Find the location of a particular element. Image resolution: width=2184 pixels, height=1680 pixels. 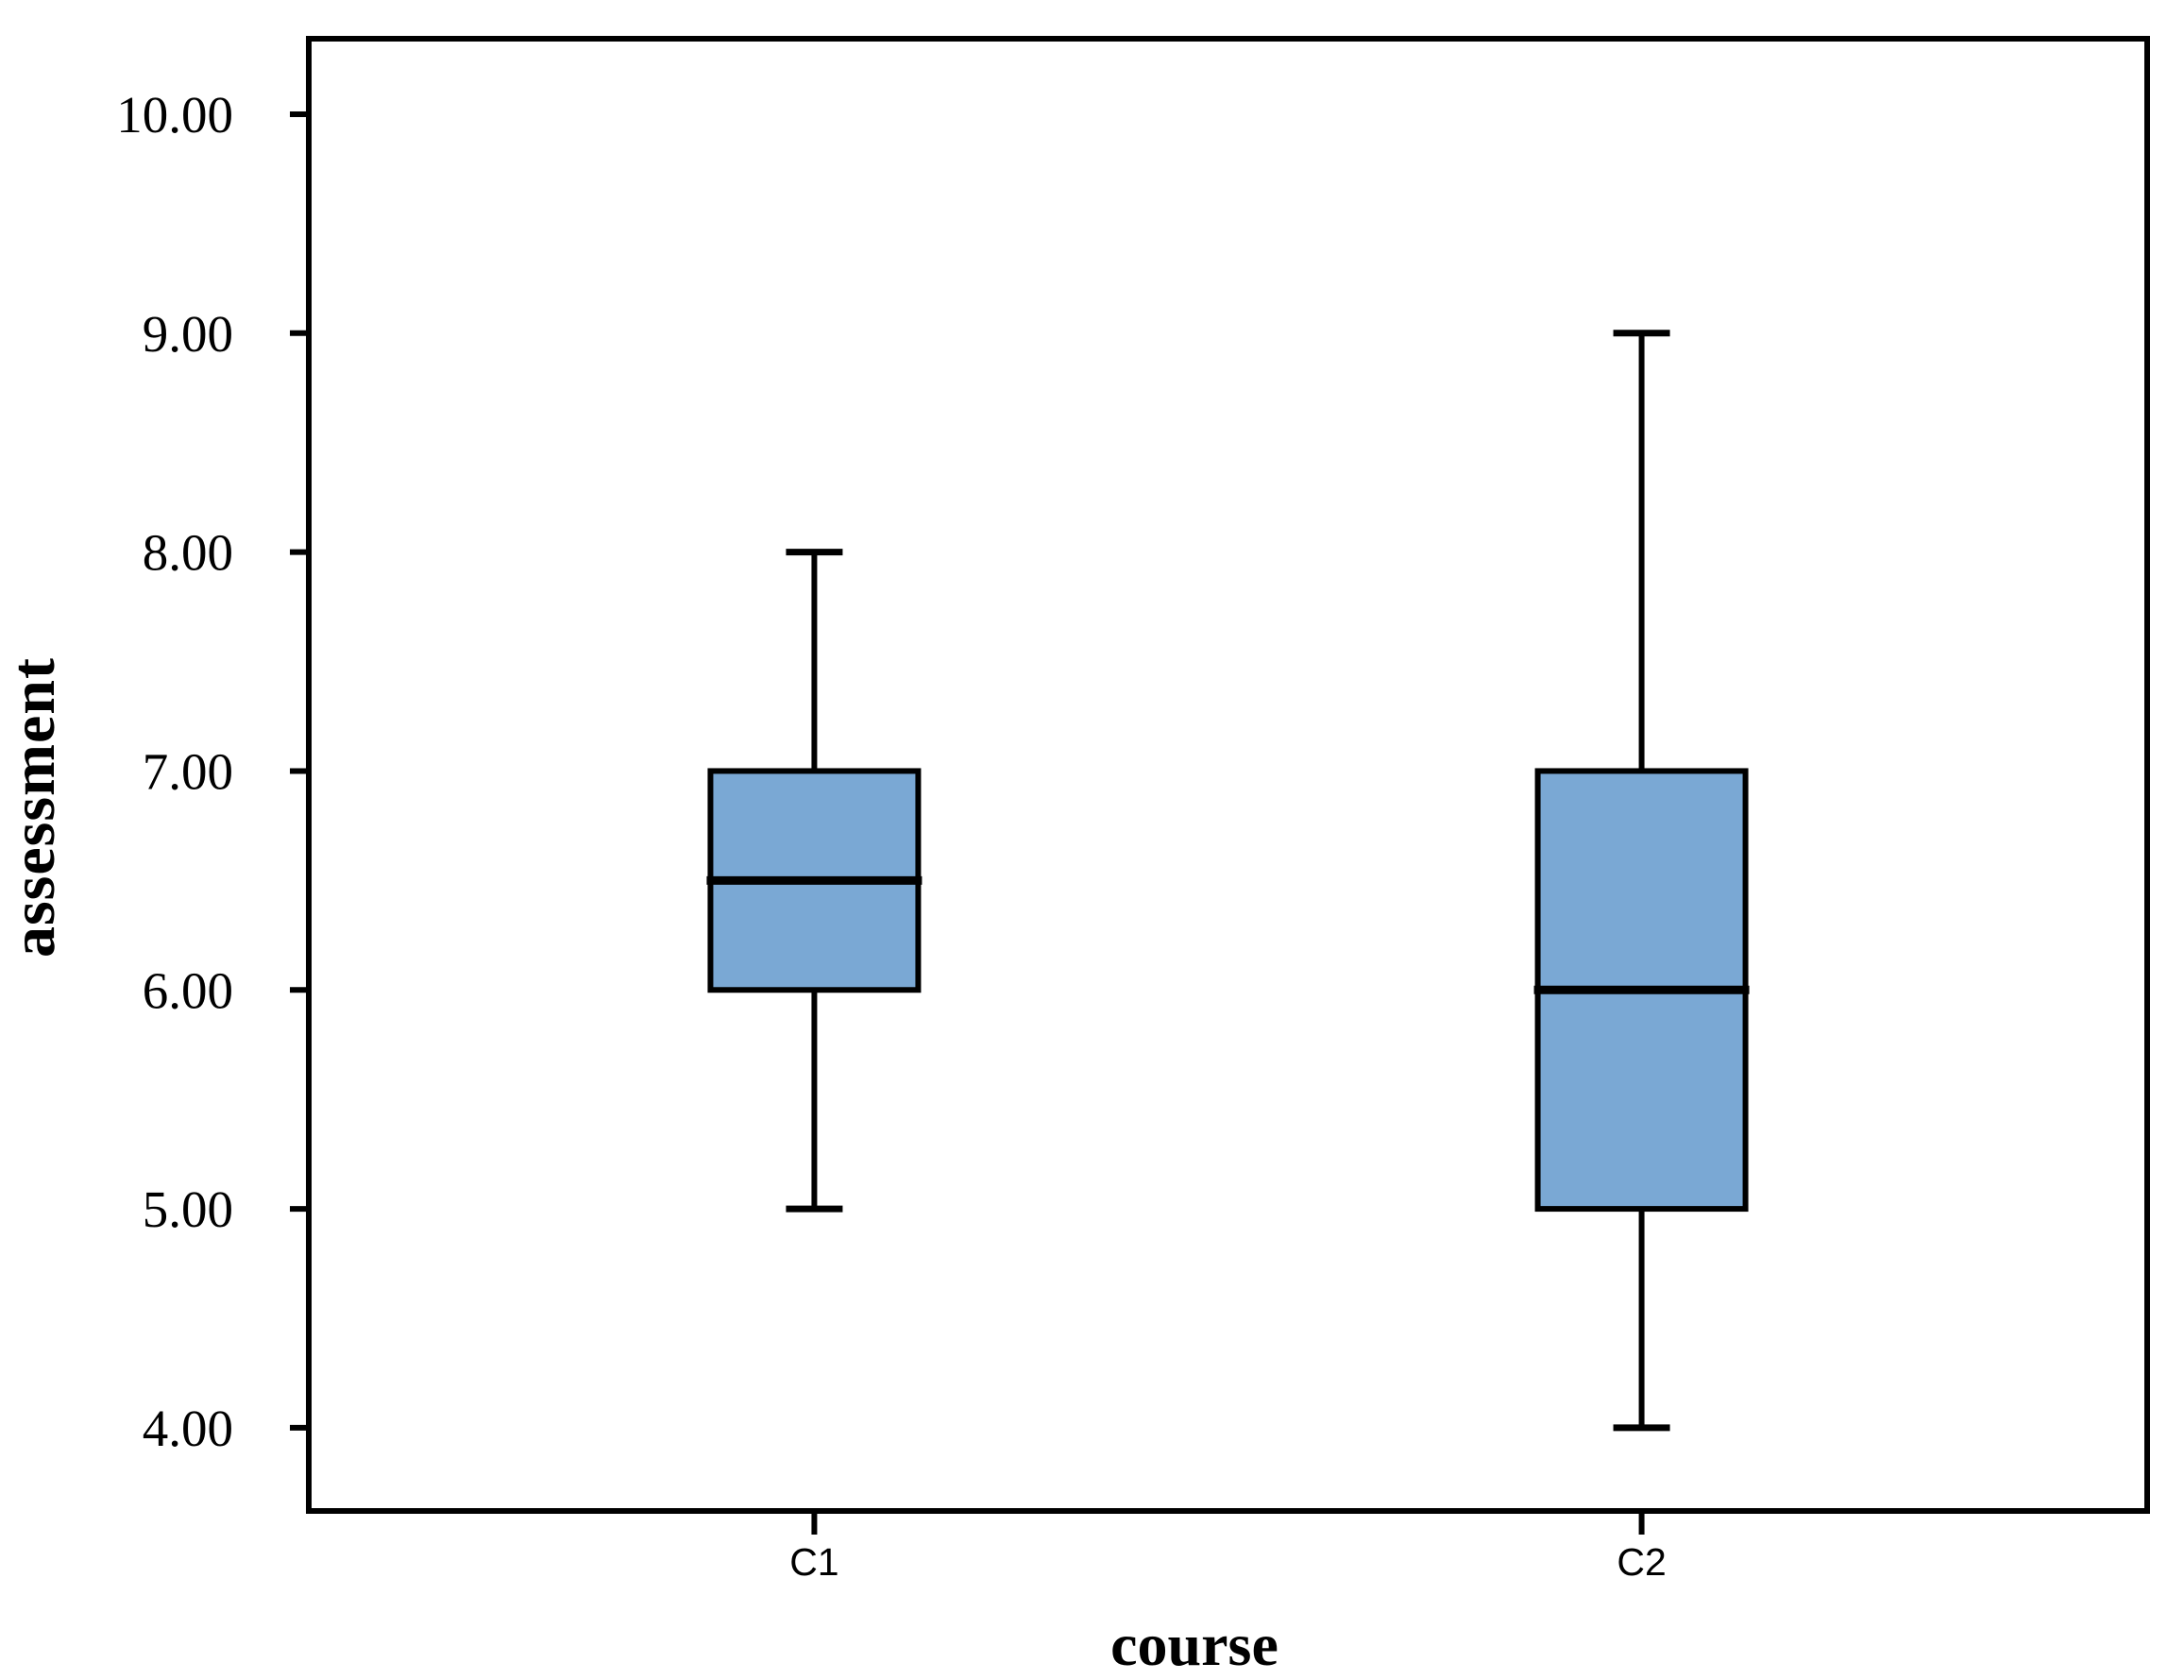

y-tick-label: 10.00 is located at coordinates (174, 115).